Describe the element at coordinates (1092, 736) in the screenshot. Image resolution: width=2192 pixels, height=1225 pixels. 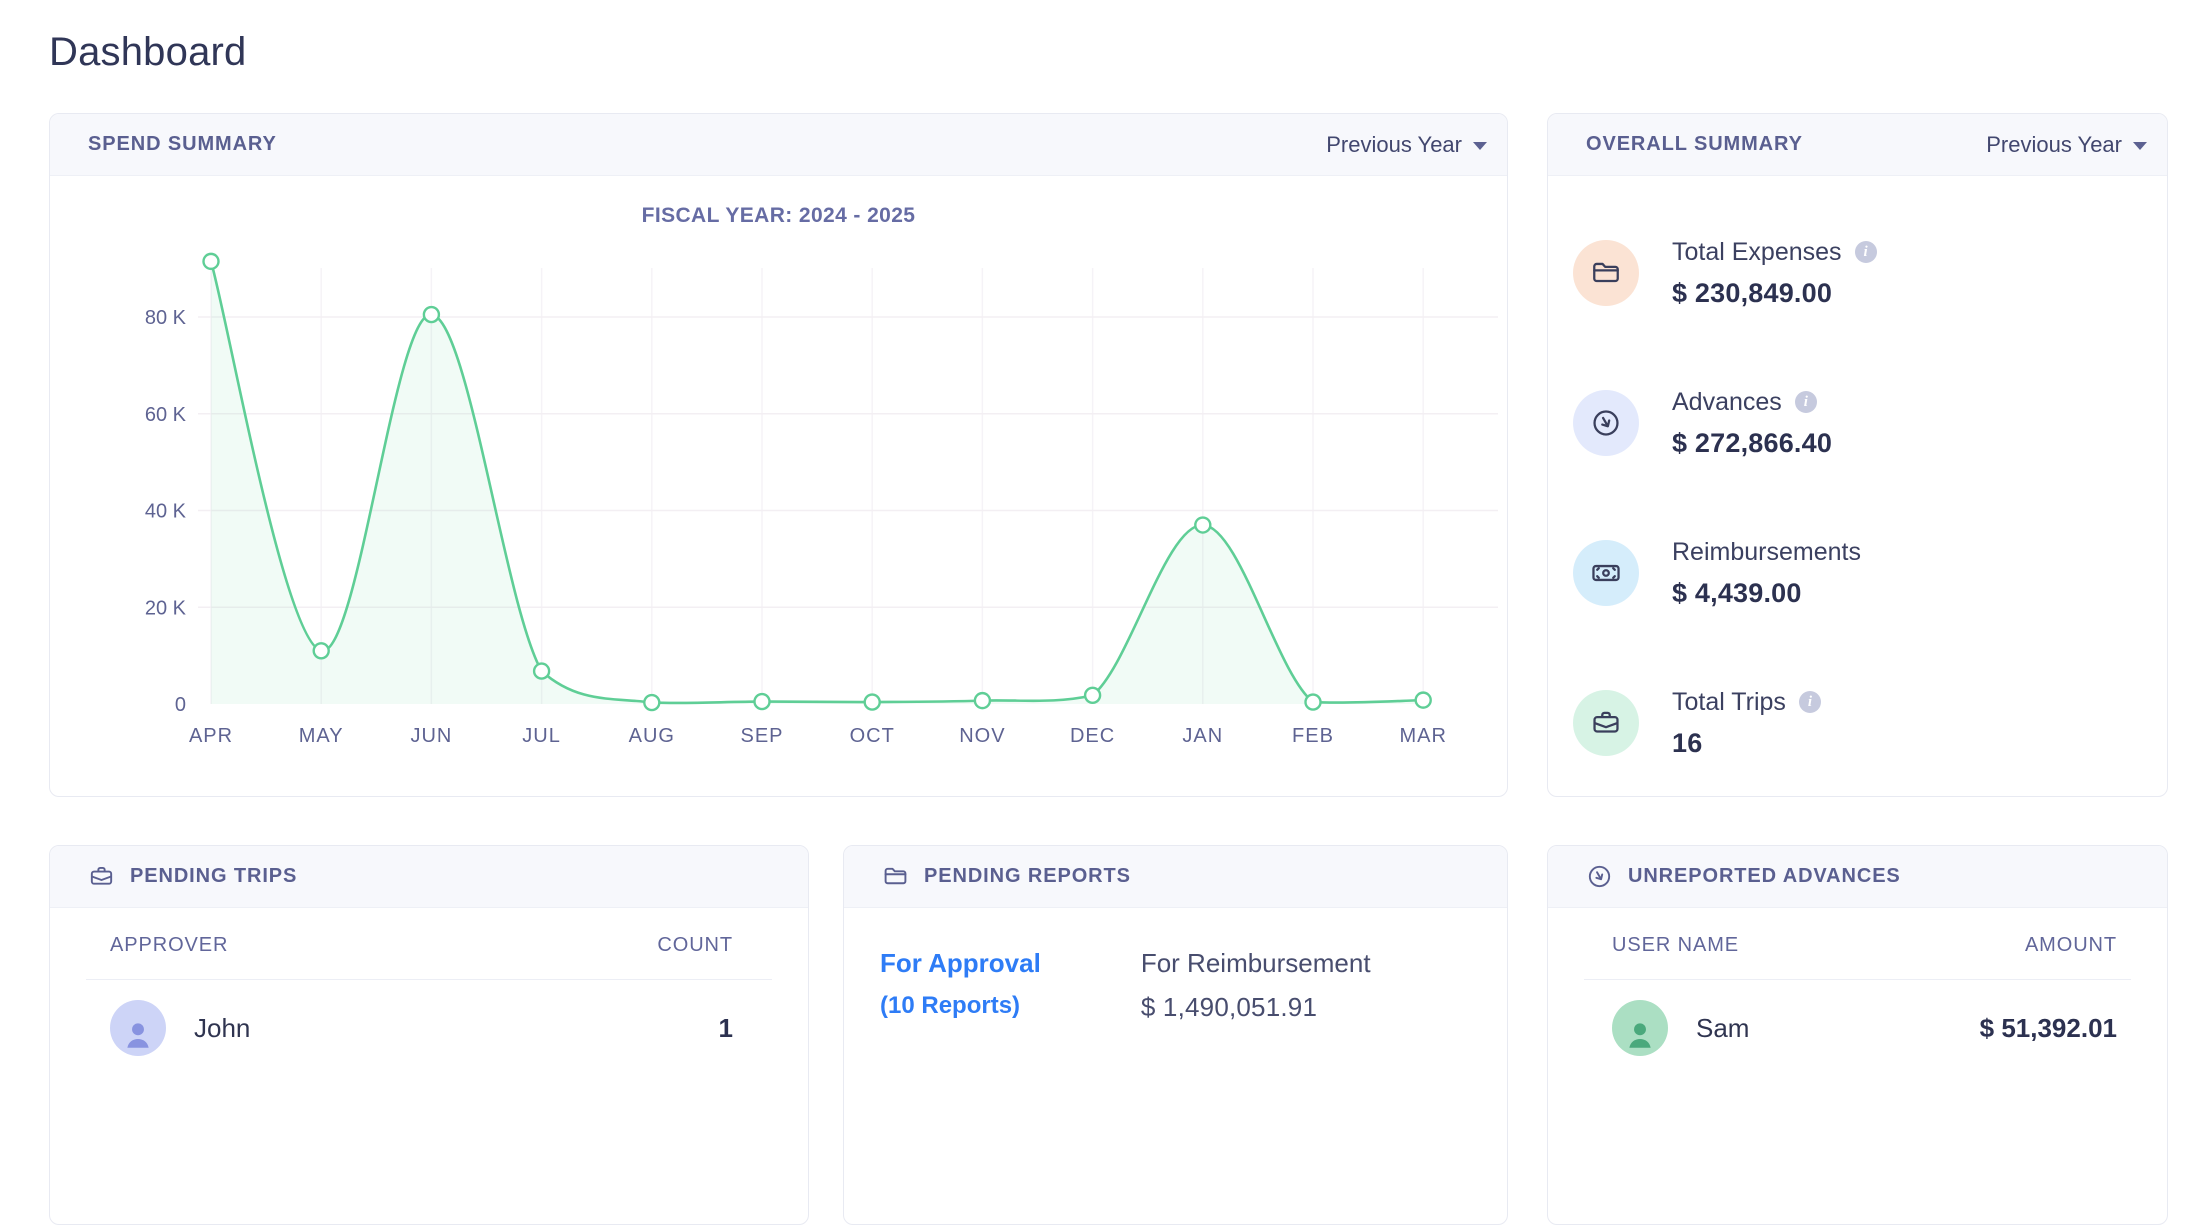
I see `svg-text: DEC` at that location.